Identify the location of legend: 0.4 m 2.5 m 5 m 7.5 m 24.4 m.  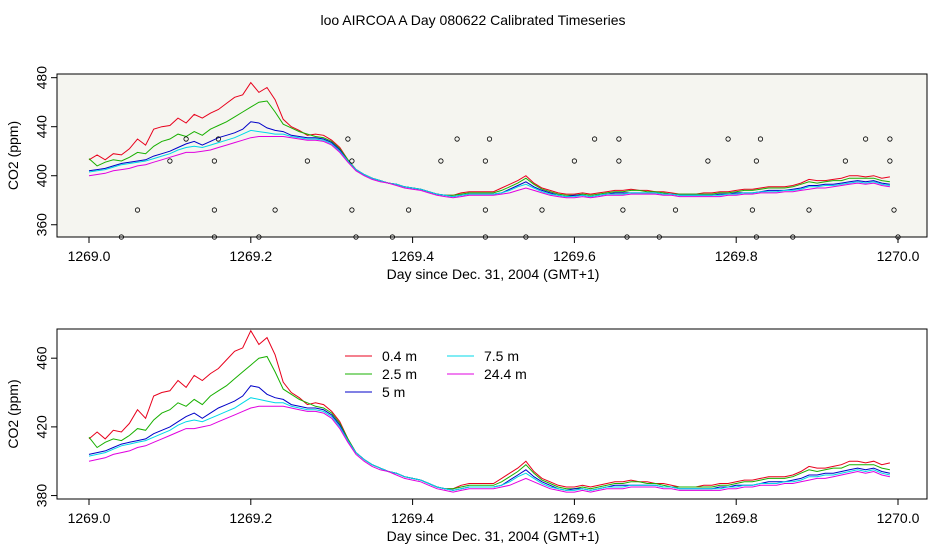
(436, 374).